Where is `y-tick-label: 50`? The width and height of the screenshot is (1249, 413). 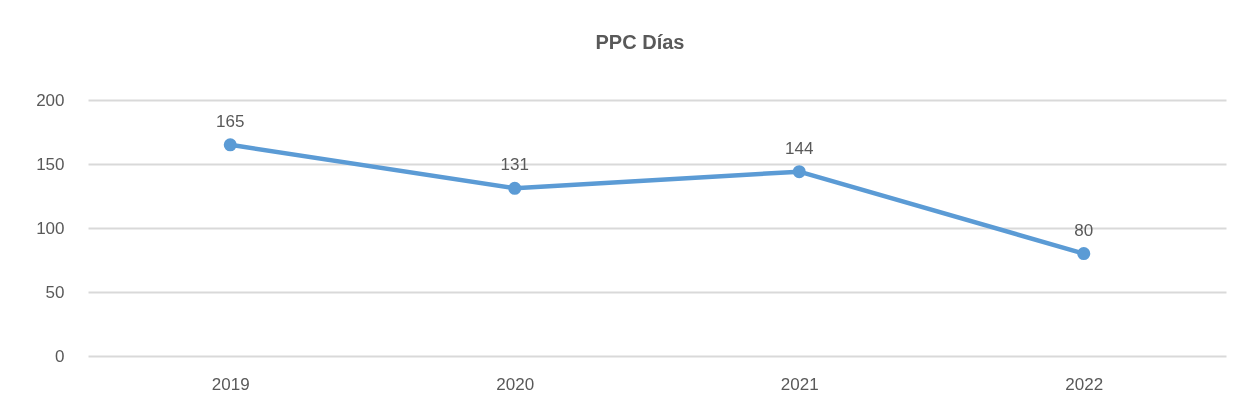 y-tick-label: 50 is located at coordinates (55, 292).